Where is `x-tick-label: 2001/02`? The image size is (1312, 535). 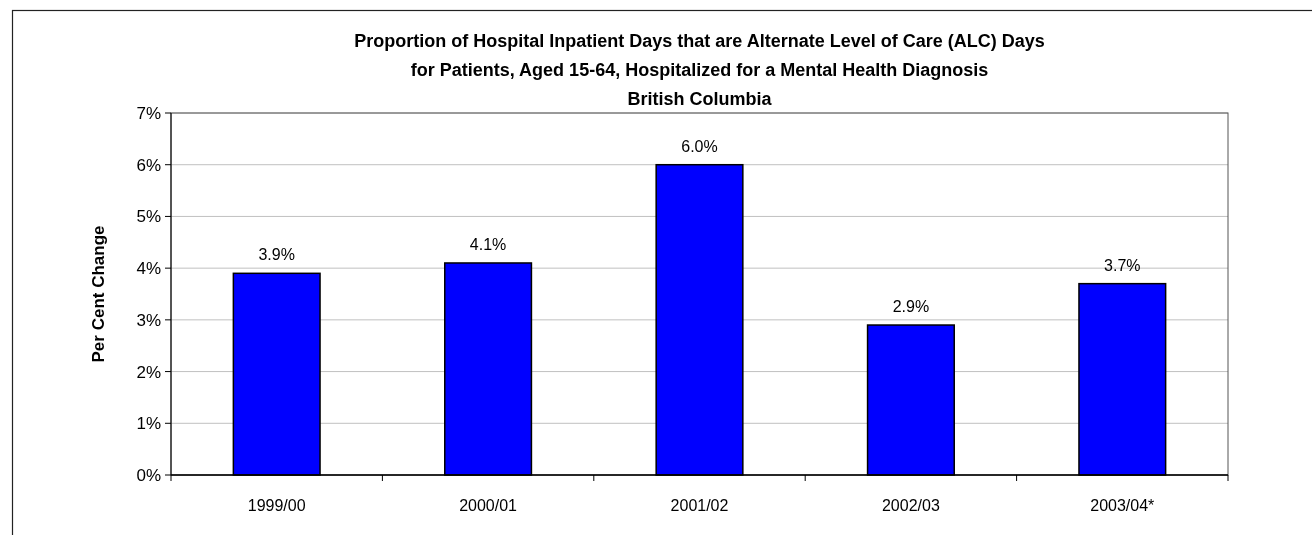
x-tick-label: 2001/02 is located at coordinates (699, 505).